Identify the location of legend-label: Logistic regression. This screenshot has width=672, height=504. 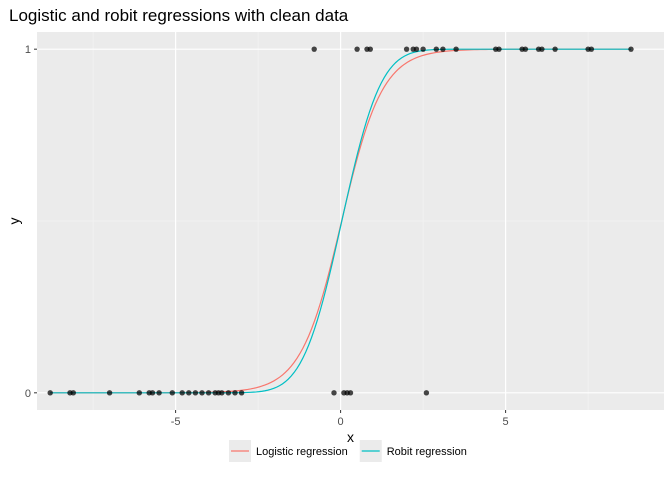
(302, 452).